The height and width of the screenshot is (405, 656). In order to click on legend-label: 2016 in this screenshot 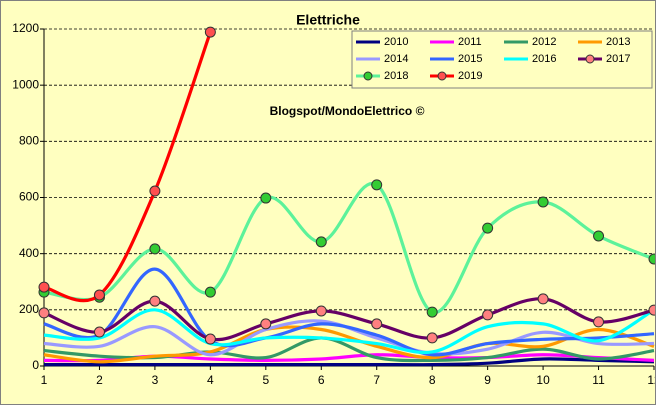, I will do `click(544, 59)`.